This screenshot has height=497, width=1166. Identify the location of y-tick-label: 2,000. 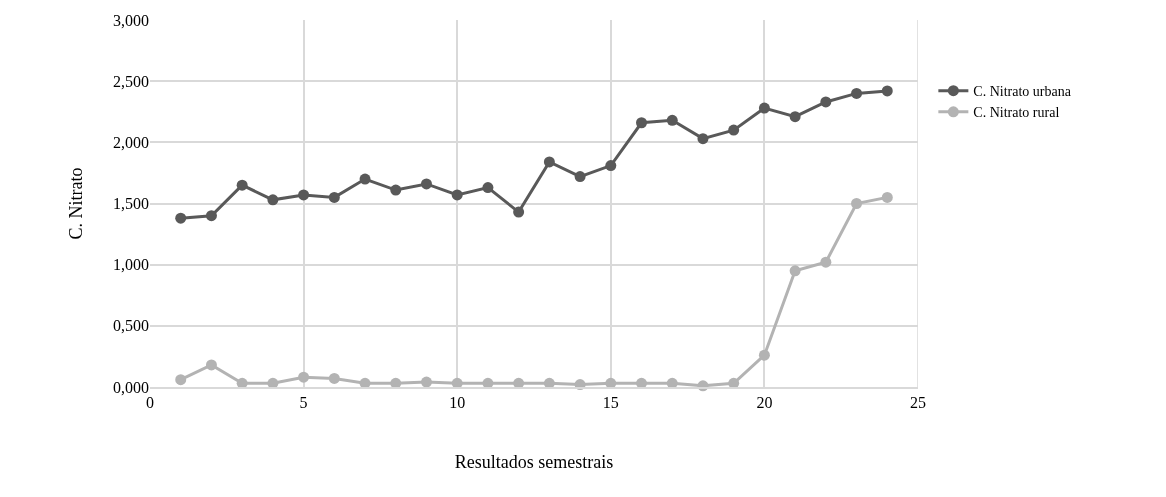
(131, 142).